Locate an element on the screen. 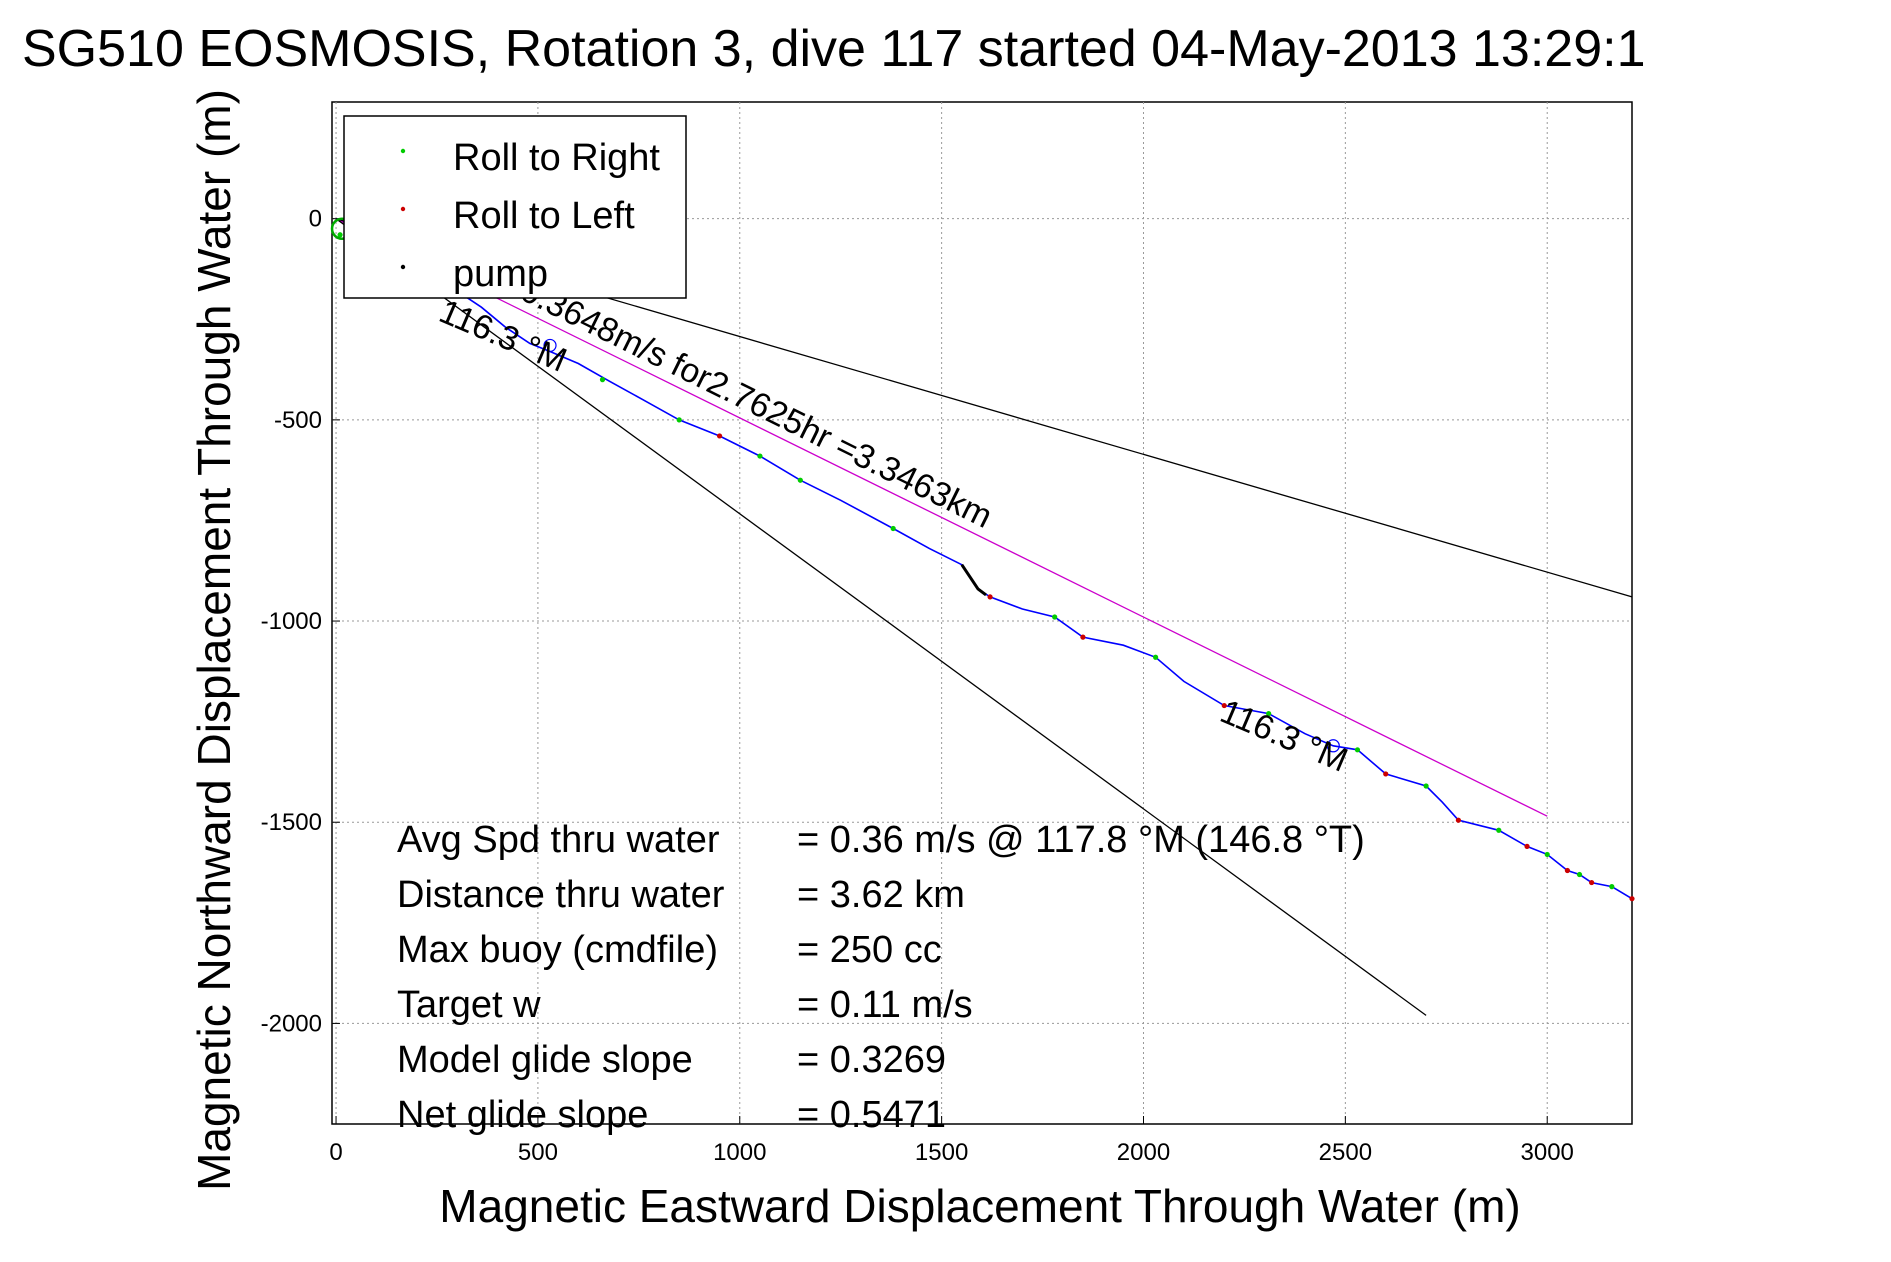  y-tick-label: -2000 is located at coordinates (291, 1023).